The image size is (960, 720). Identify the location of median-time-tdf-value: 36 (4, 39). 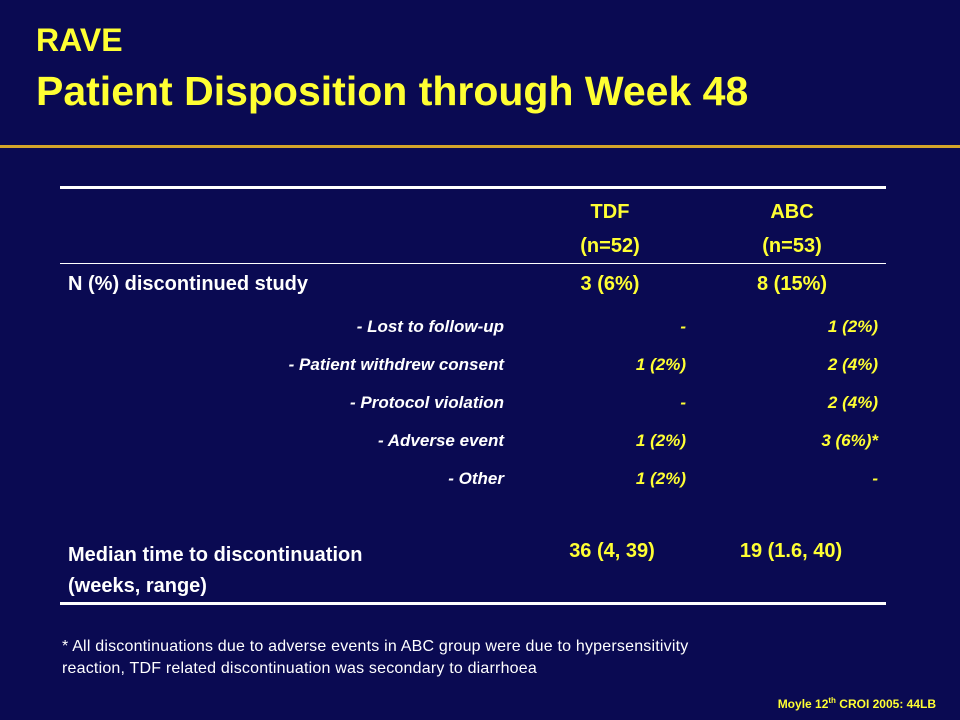
(612, 551).